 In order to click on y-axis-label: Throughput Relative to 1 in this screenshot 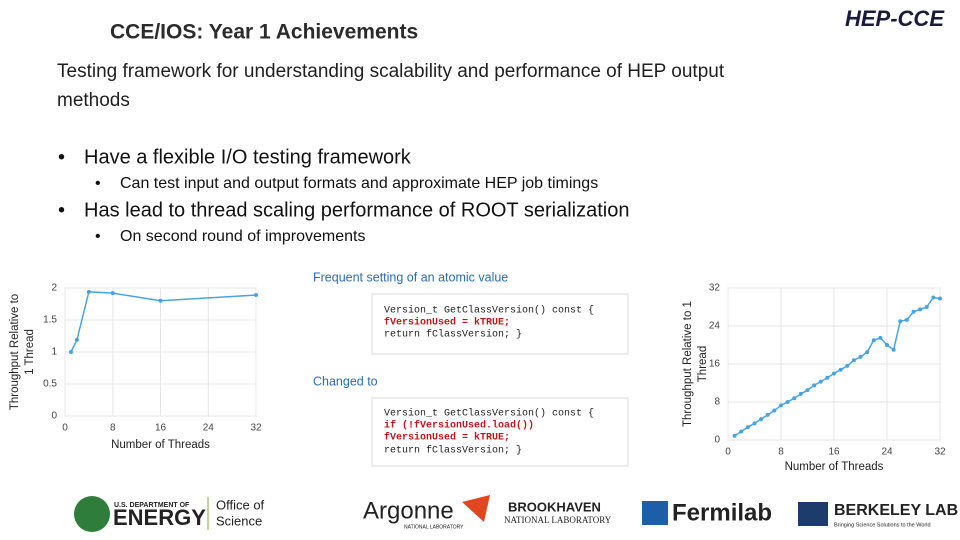, I will do `click(688, 364)`.